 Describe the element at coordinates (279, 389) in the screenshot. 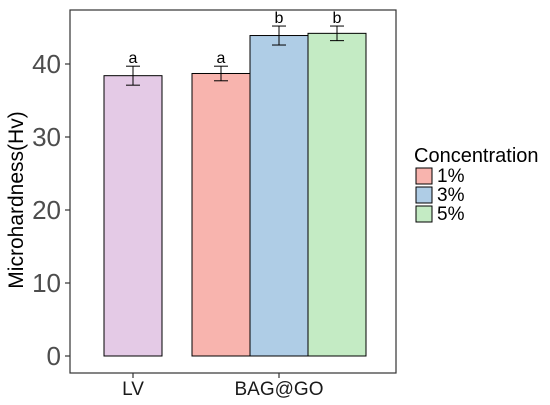

I see `x-tick-label: BAG@GO` at that location.